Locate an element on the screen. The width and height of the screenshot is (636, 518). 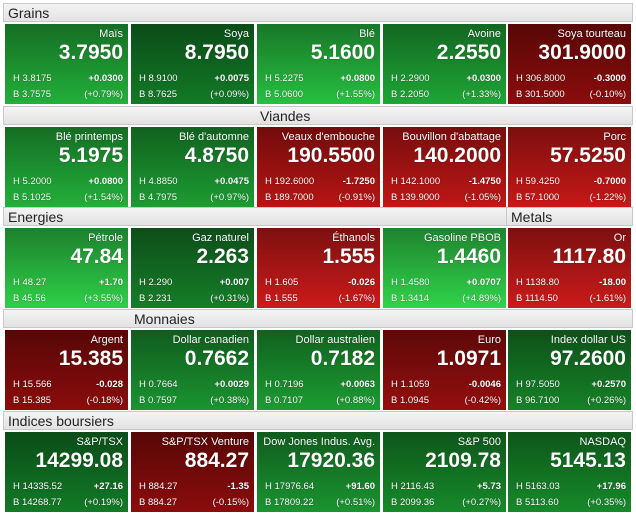
instrument-name: Soya is located at coordinates (236, 34).